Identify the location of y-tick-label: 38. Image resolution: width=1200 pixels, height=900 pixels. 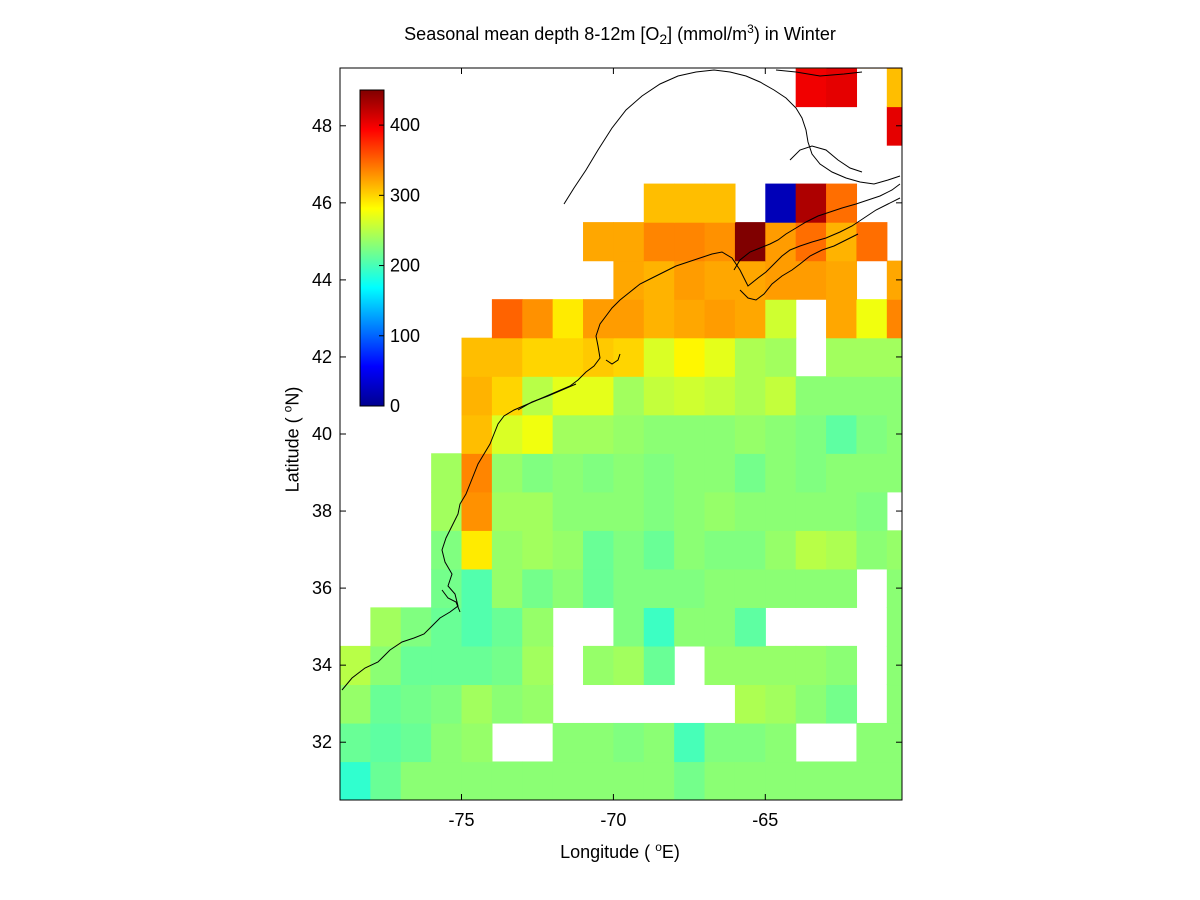
(322, 511).